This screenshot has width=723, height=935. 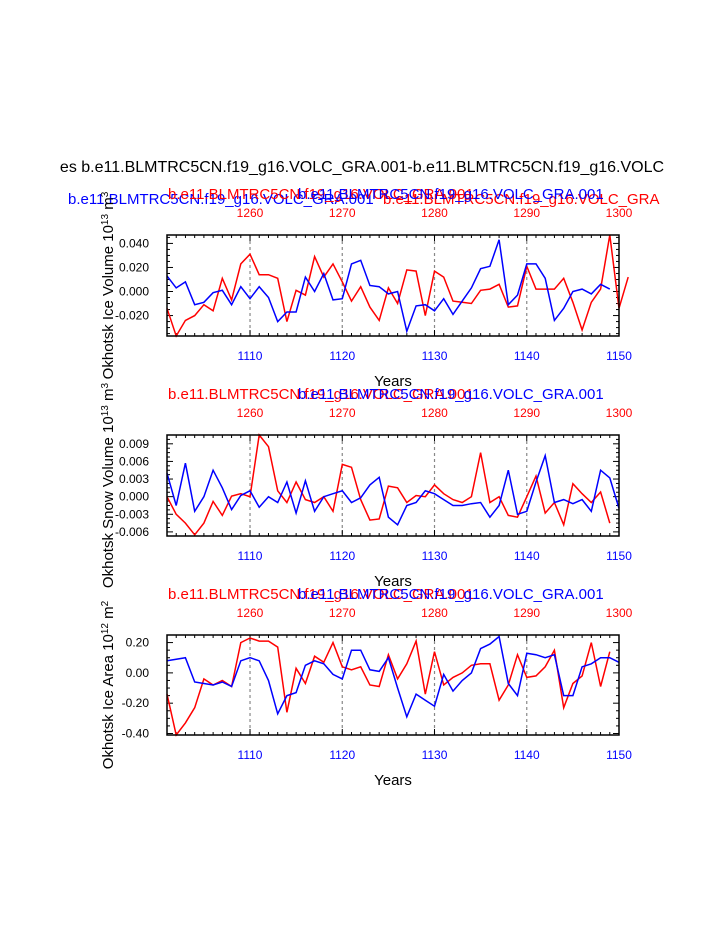 I want to click on y-axis-label: Okhotsk Snow Volume 1013 m3, so click(x=109, y=486).